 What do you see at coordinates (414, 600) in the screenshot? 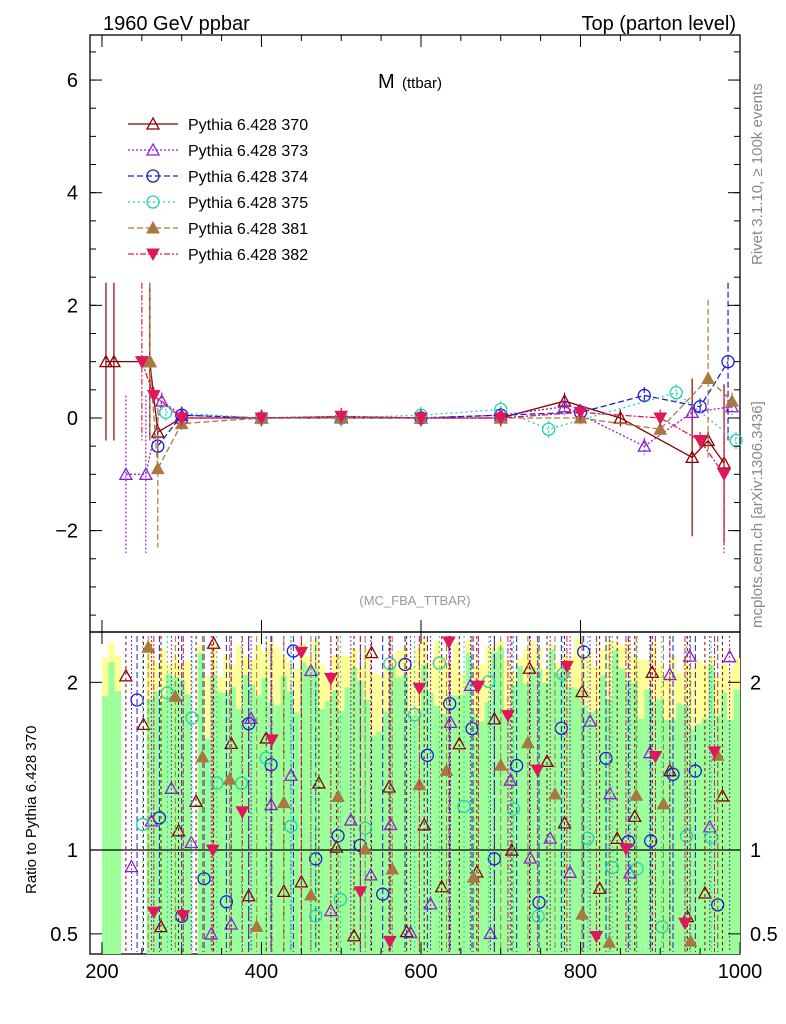
I see `analysis-label: (MC_FBA_TTBAR)` at bounding box center [414, 600].